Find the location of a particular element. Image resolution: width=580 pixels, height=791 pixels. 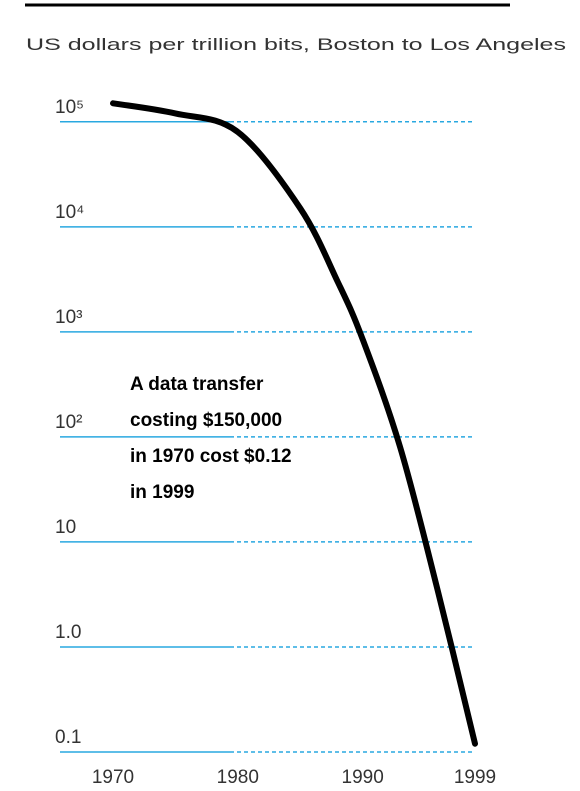

x-tick-label: 1999 is located at coordinates (475, 777).